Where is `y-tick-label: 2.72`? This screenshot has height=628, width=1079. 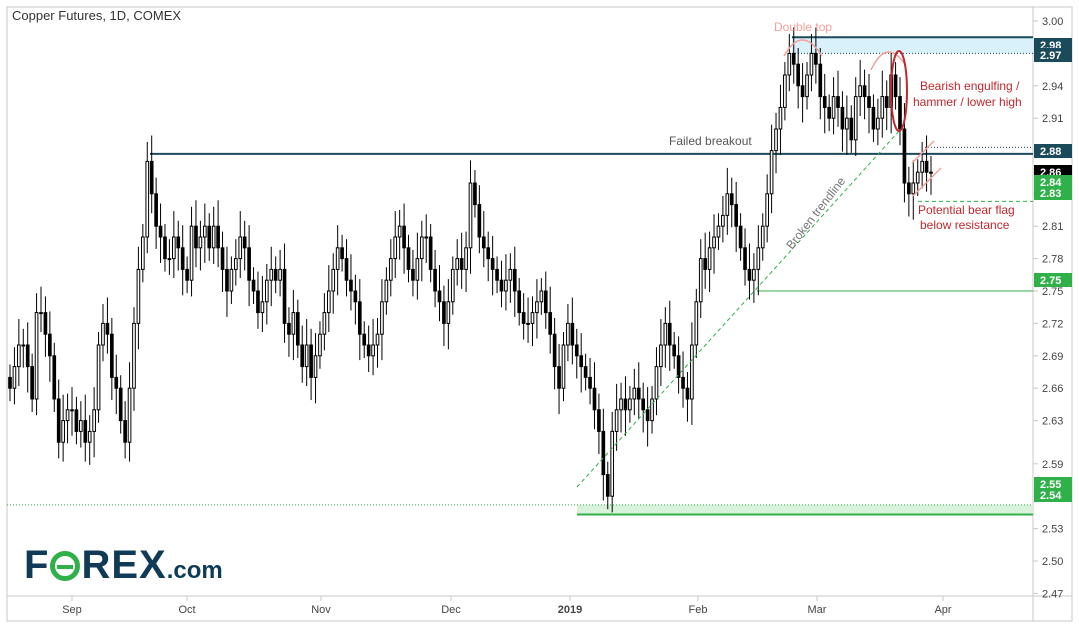 y-tick-label: 2.72 is located at coordinates (1052, 324).